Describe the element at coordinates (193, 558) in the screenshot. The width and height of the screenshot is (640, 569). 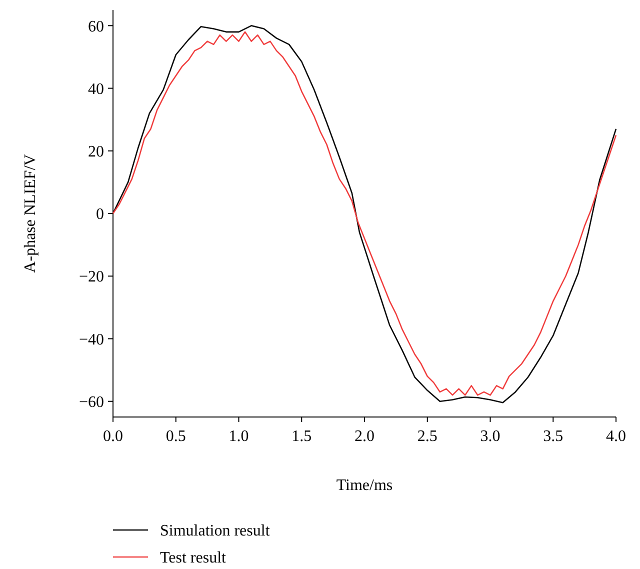
I see `legend-label: Test result` at that location.